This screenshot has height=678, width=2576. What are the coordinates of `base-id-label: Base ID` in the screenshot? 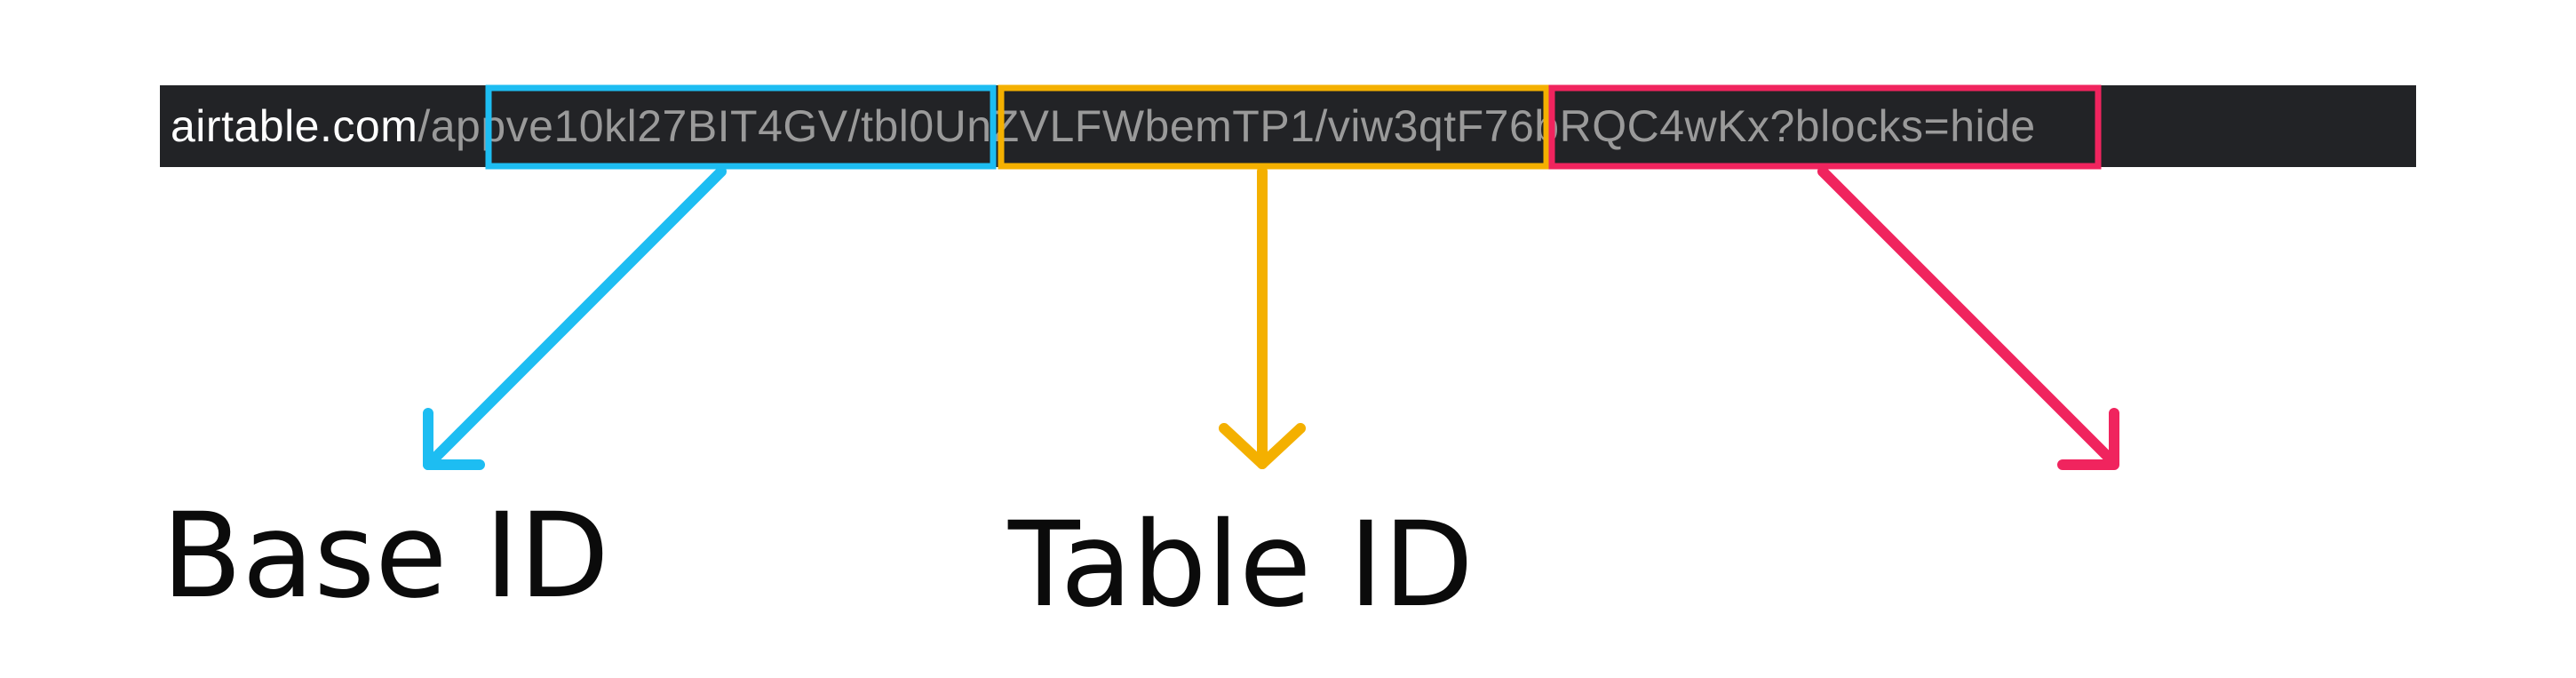 It's located at (385, 556).